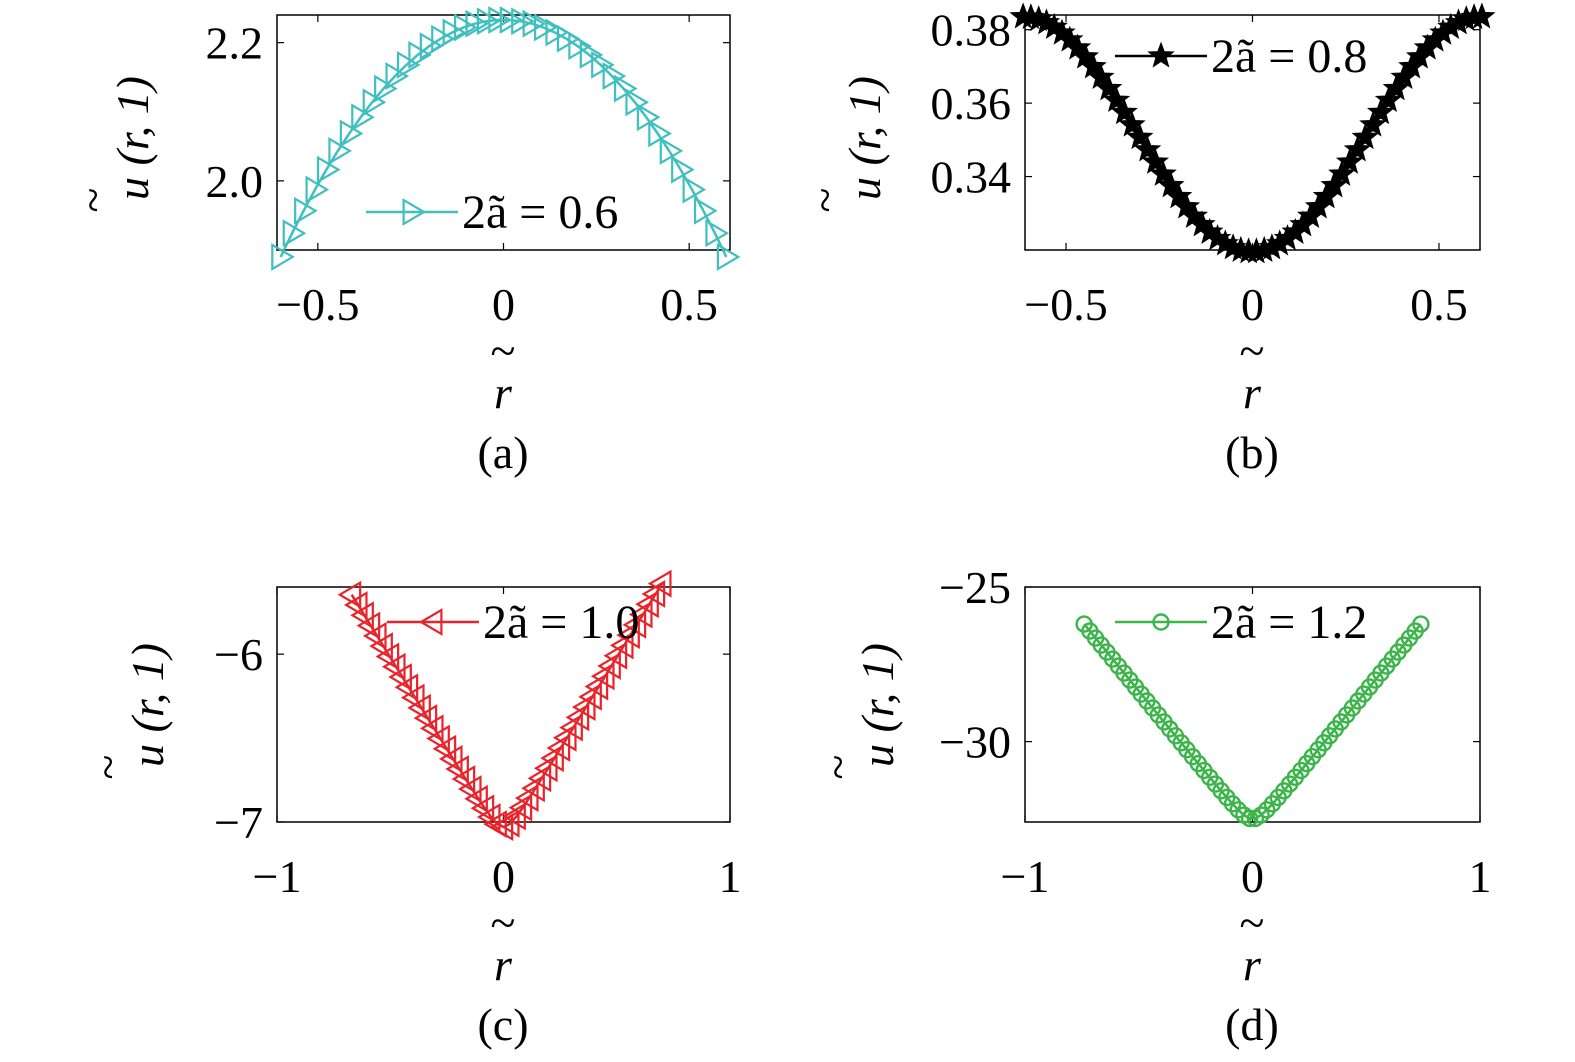 The height and width of the screenshot is (1062, 1575). I want to click on x-axis-label: r, so click(503, 964).